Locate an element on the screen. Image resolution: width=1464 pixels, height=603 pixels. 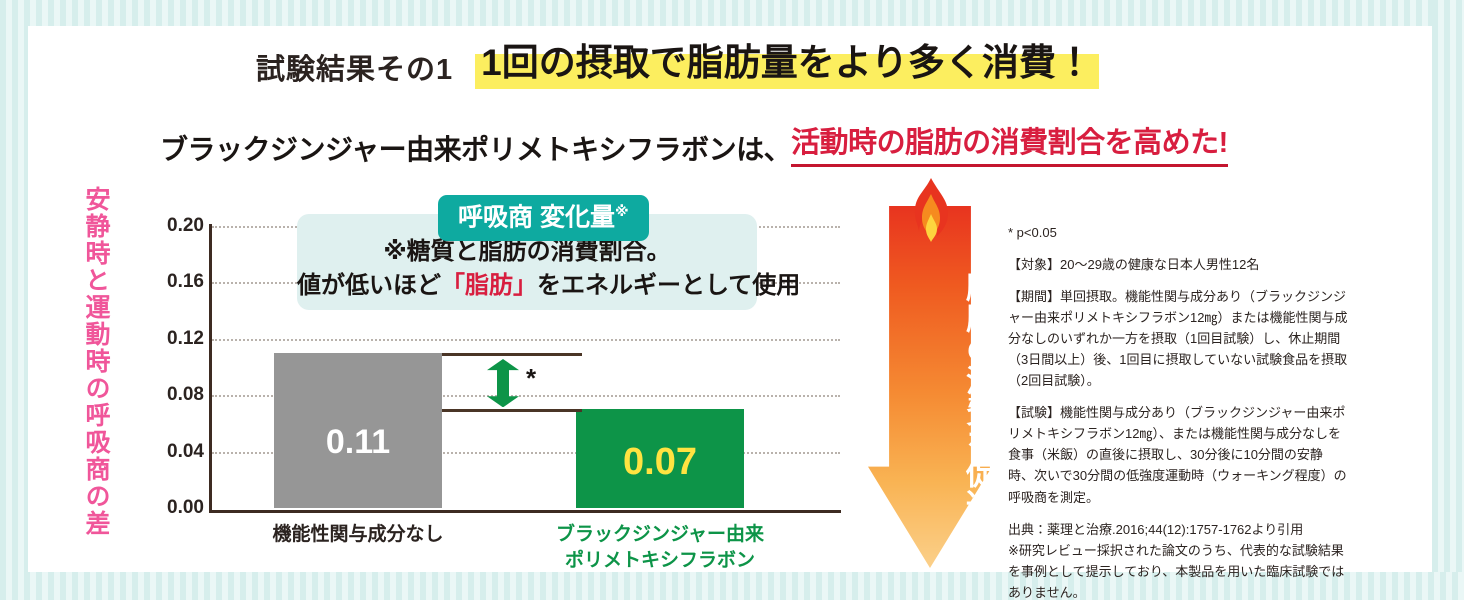
subheadline-plain: ブラックジンジャー由来ポリメトキシフラボンは、 is located at coordinates (476, 150).